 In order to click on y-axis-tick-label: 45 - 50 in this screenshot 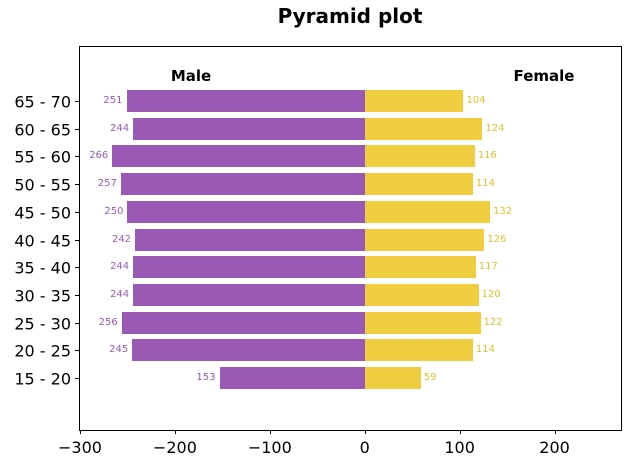, I will do `click(42, 213)`.